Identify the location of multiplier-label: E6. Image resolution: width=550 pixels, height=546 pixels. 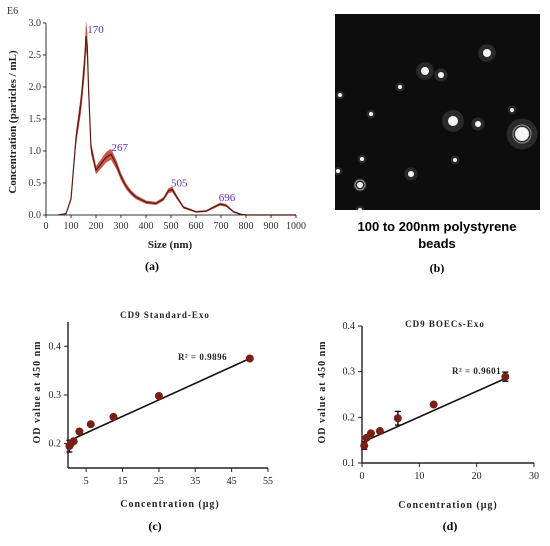
(12, 11).